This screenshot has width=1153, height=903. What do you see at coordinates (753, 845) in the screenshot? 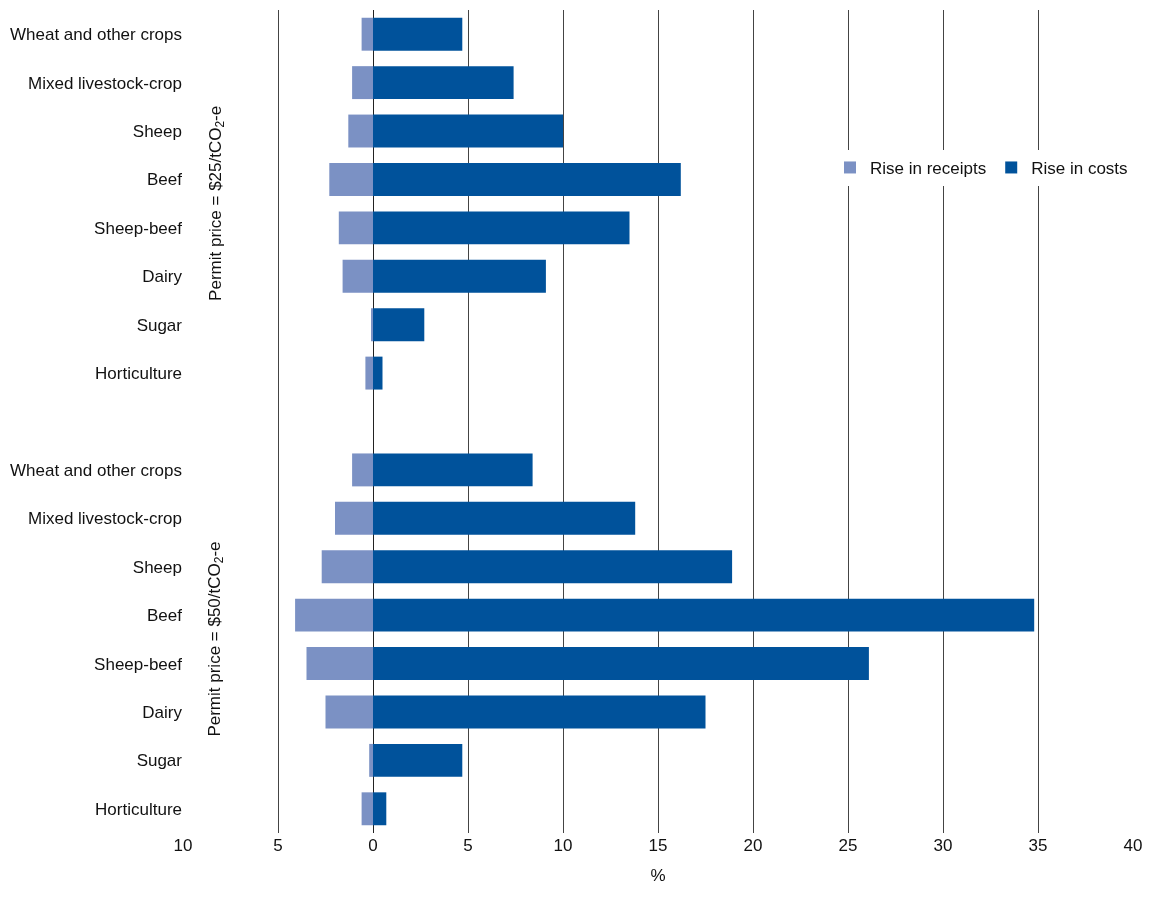
I see `x-tick-label: 20` at bounding box center [753, 845].